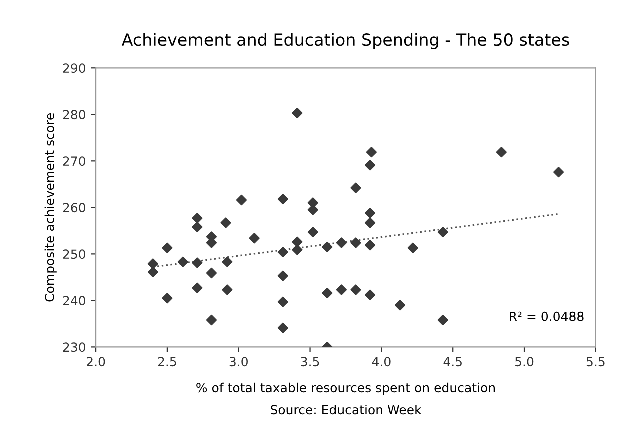  Describe the element at coordinates (74, 208) in the screenshot. I see `y-tick-label: 260` at that location.